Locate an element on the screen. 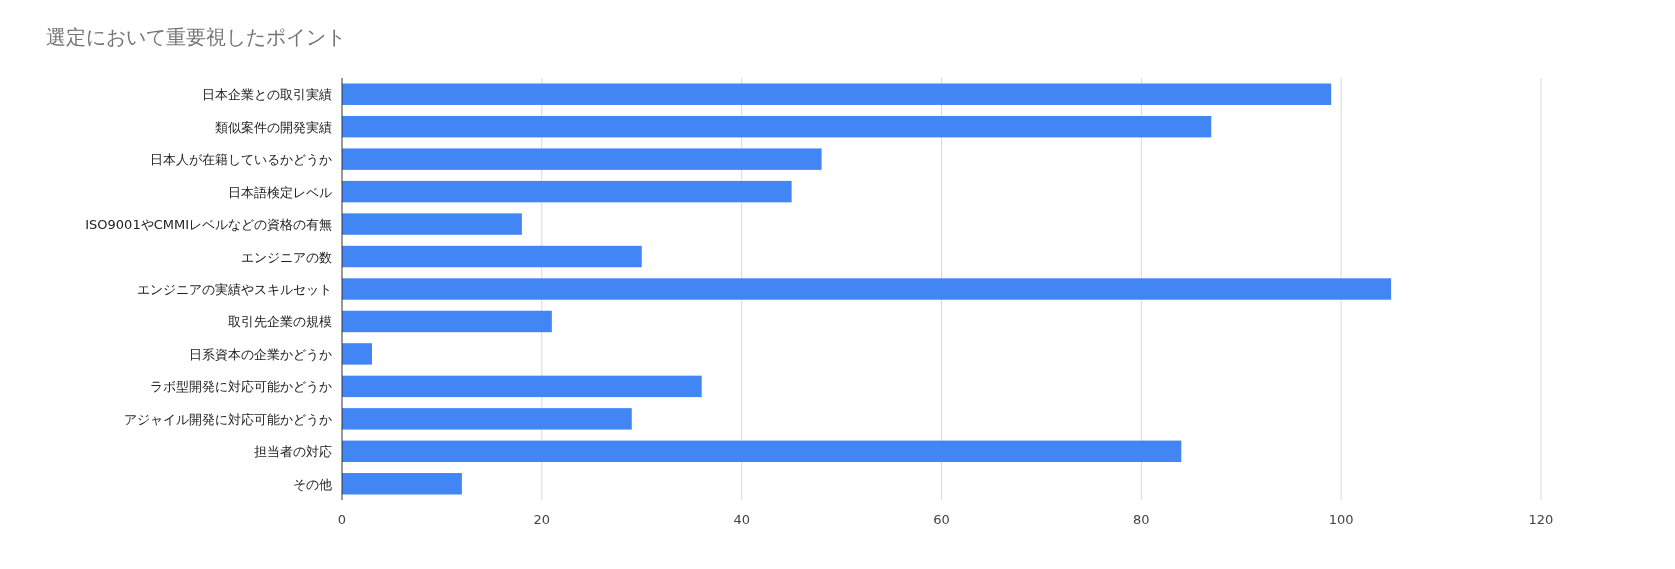 This screenshot has width=1675, height=569. y-tick-label: 日本企業との取引実績 is located at coordinates (267, 95).